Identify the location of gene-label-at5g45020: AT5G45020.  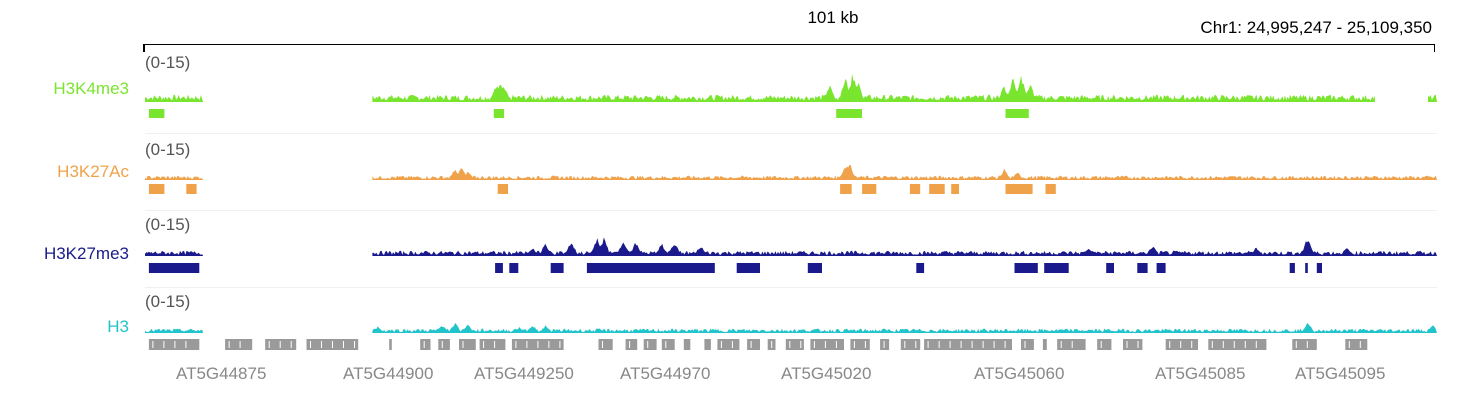
(826, 373).